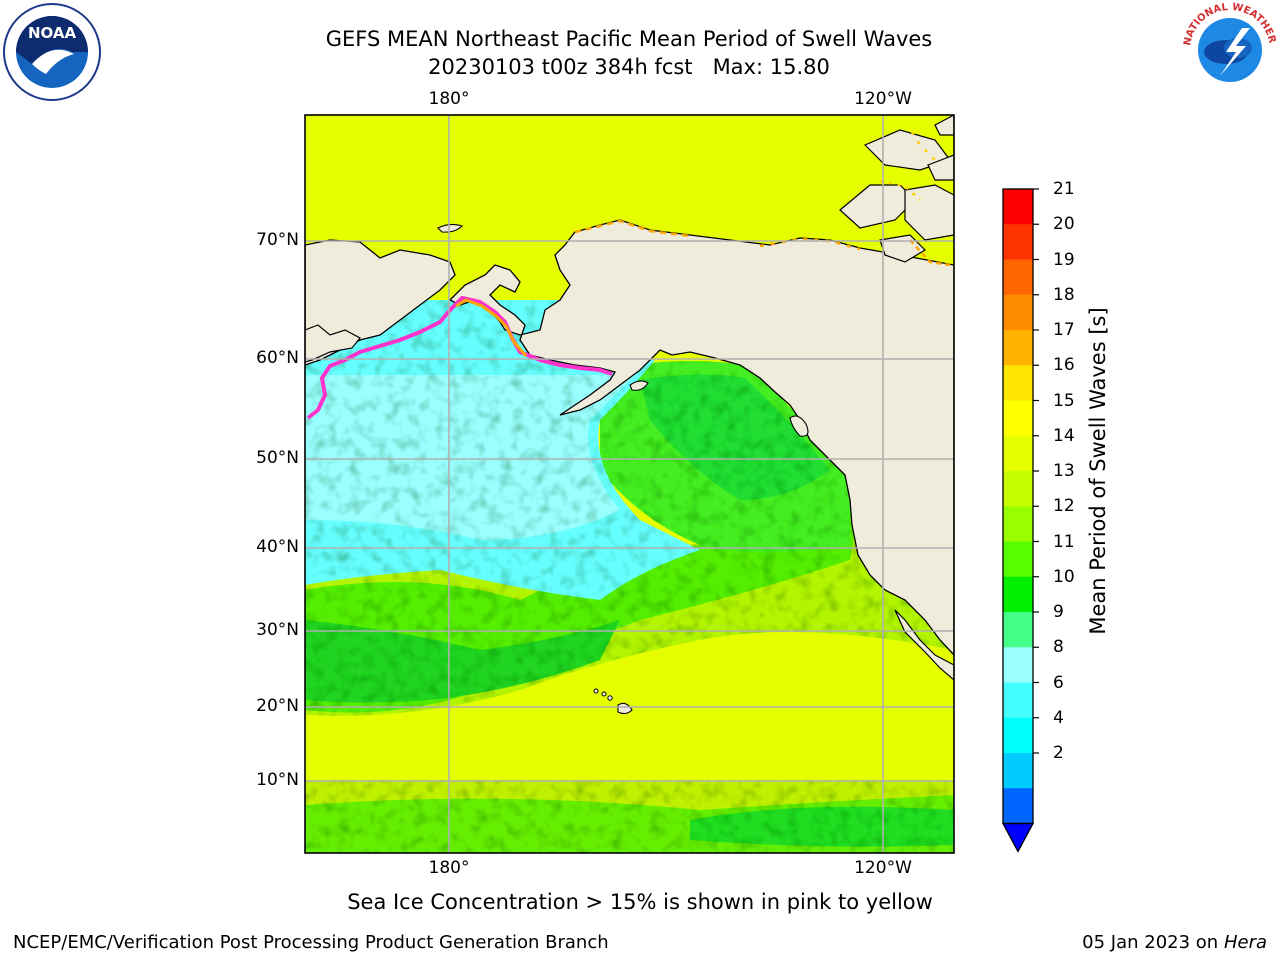  What do you see at coordinates (333, 343) in the screenshot?
I see `chukotka-peninsula` at bounding box center [333, 343].